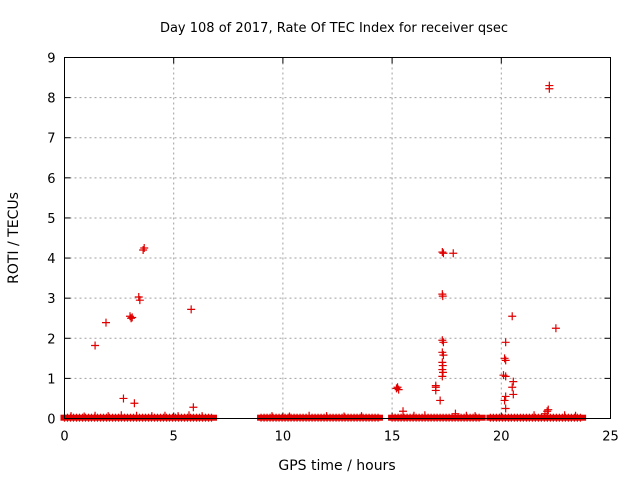  I want to click on y-tick-labels: 0 1 2 3 4 5 6 7 8 9, so click(51, 240).